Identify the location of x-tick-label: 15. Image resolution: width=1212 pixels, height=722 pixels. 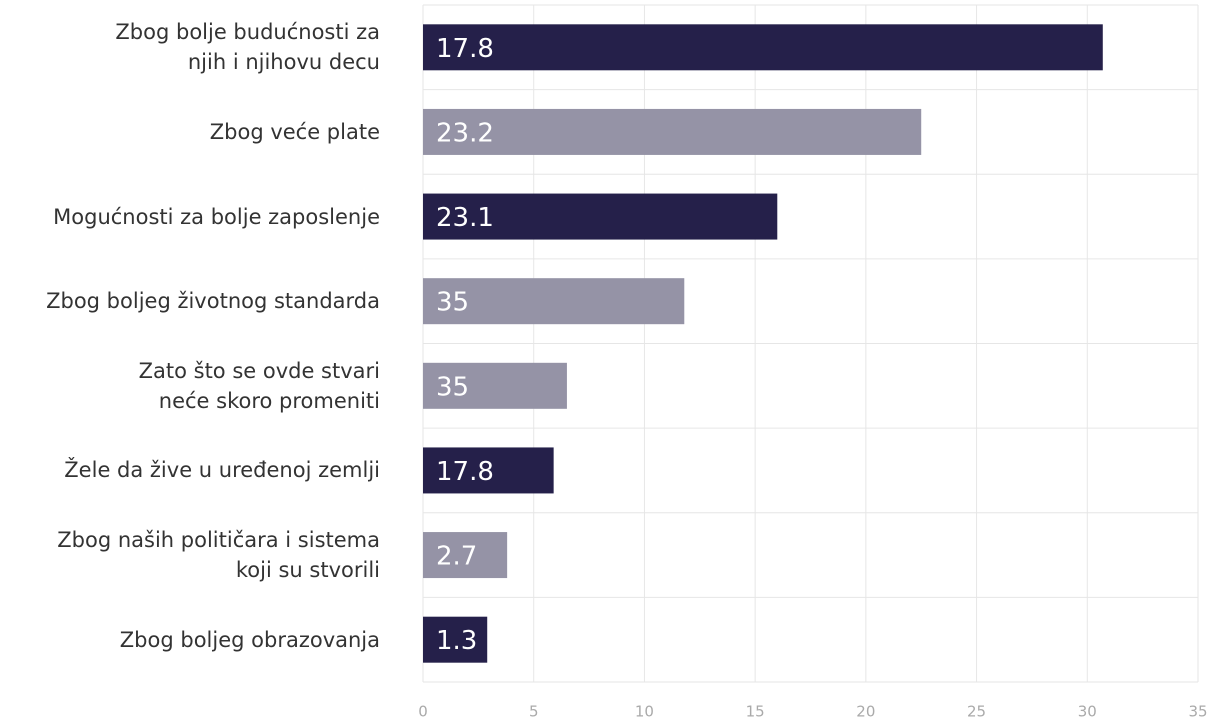
(755, 712).